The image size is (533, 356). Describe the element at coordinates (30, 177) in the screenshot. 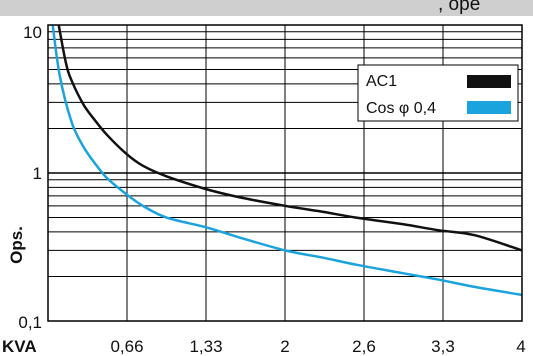

I see `y-tick-labels: 10 1 0,1` at that location.